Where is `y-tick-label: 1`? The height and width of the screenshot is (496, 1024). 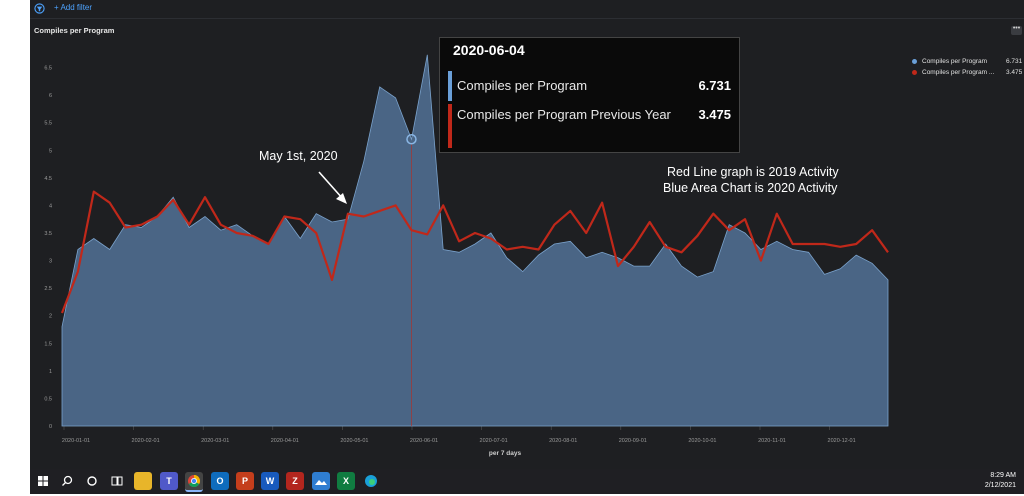
y-tick-label: 1 is located at coordinates (50, 372).